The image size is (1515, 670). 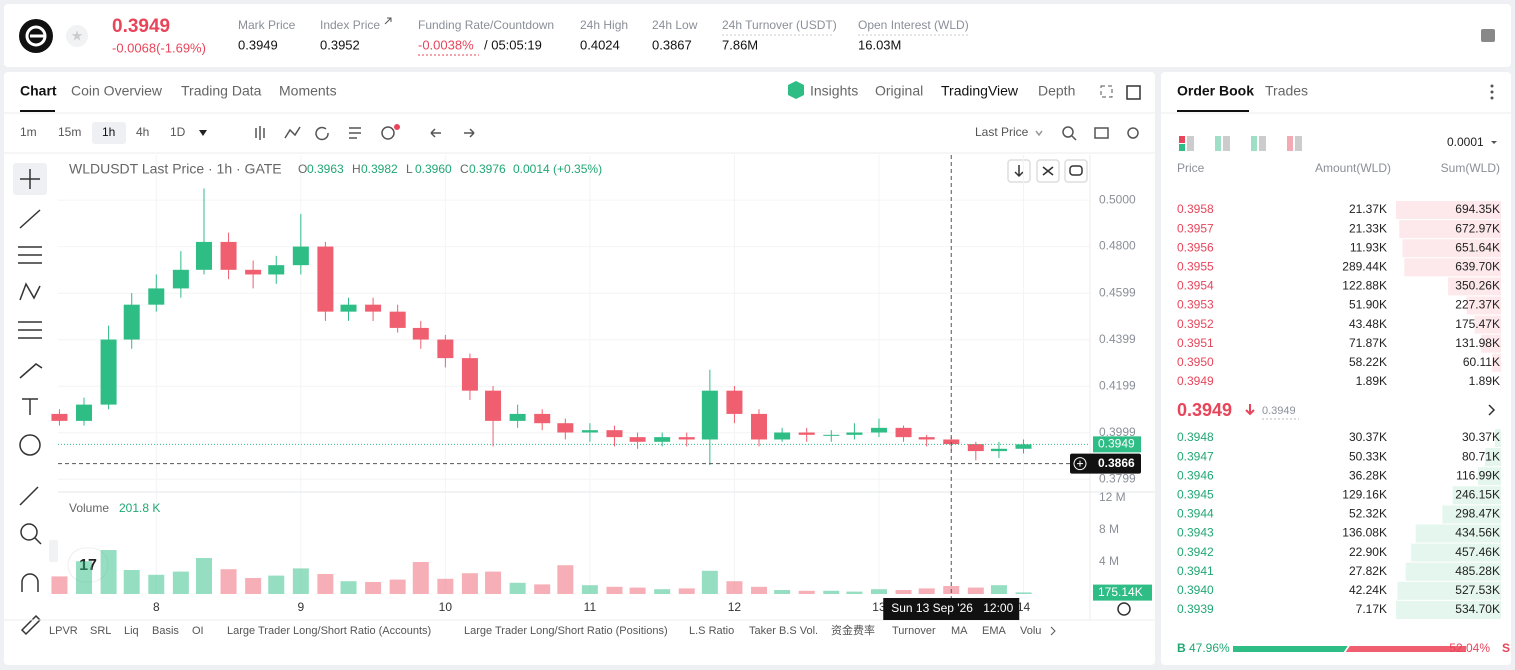 I want to click on book-amount: 289.44K, so click(x=1364, y=266).